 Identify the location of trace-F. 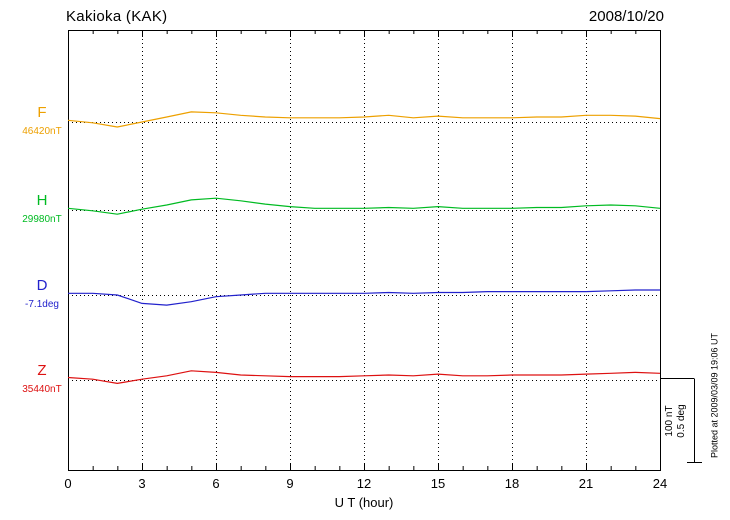
(364, 119).